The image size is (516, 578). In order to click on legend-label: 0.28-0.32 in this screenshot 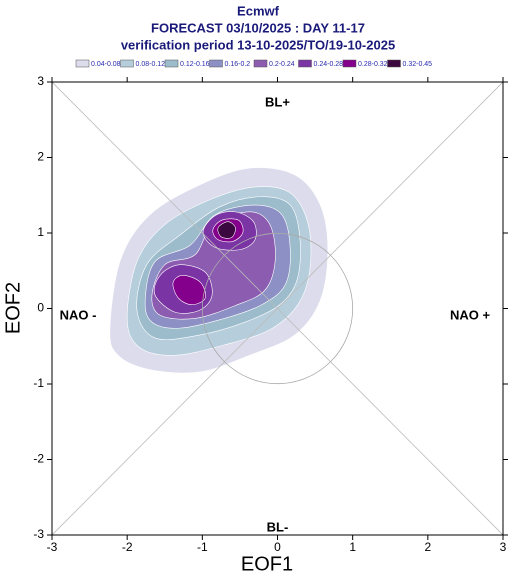, I will do `click(373, 64)`.